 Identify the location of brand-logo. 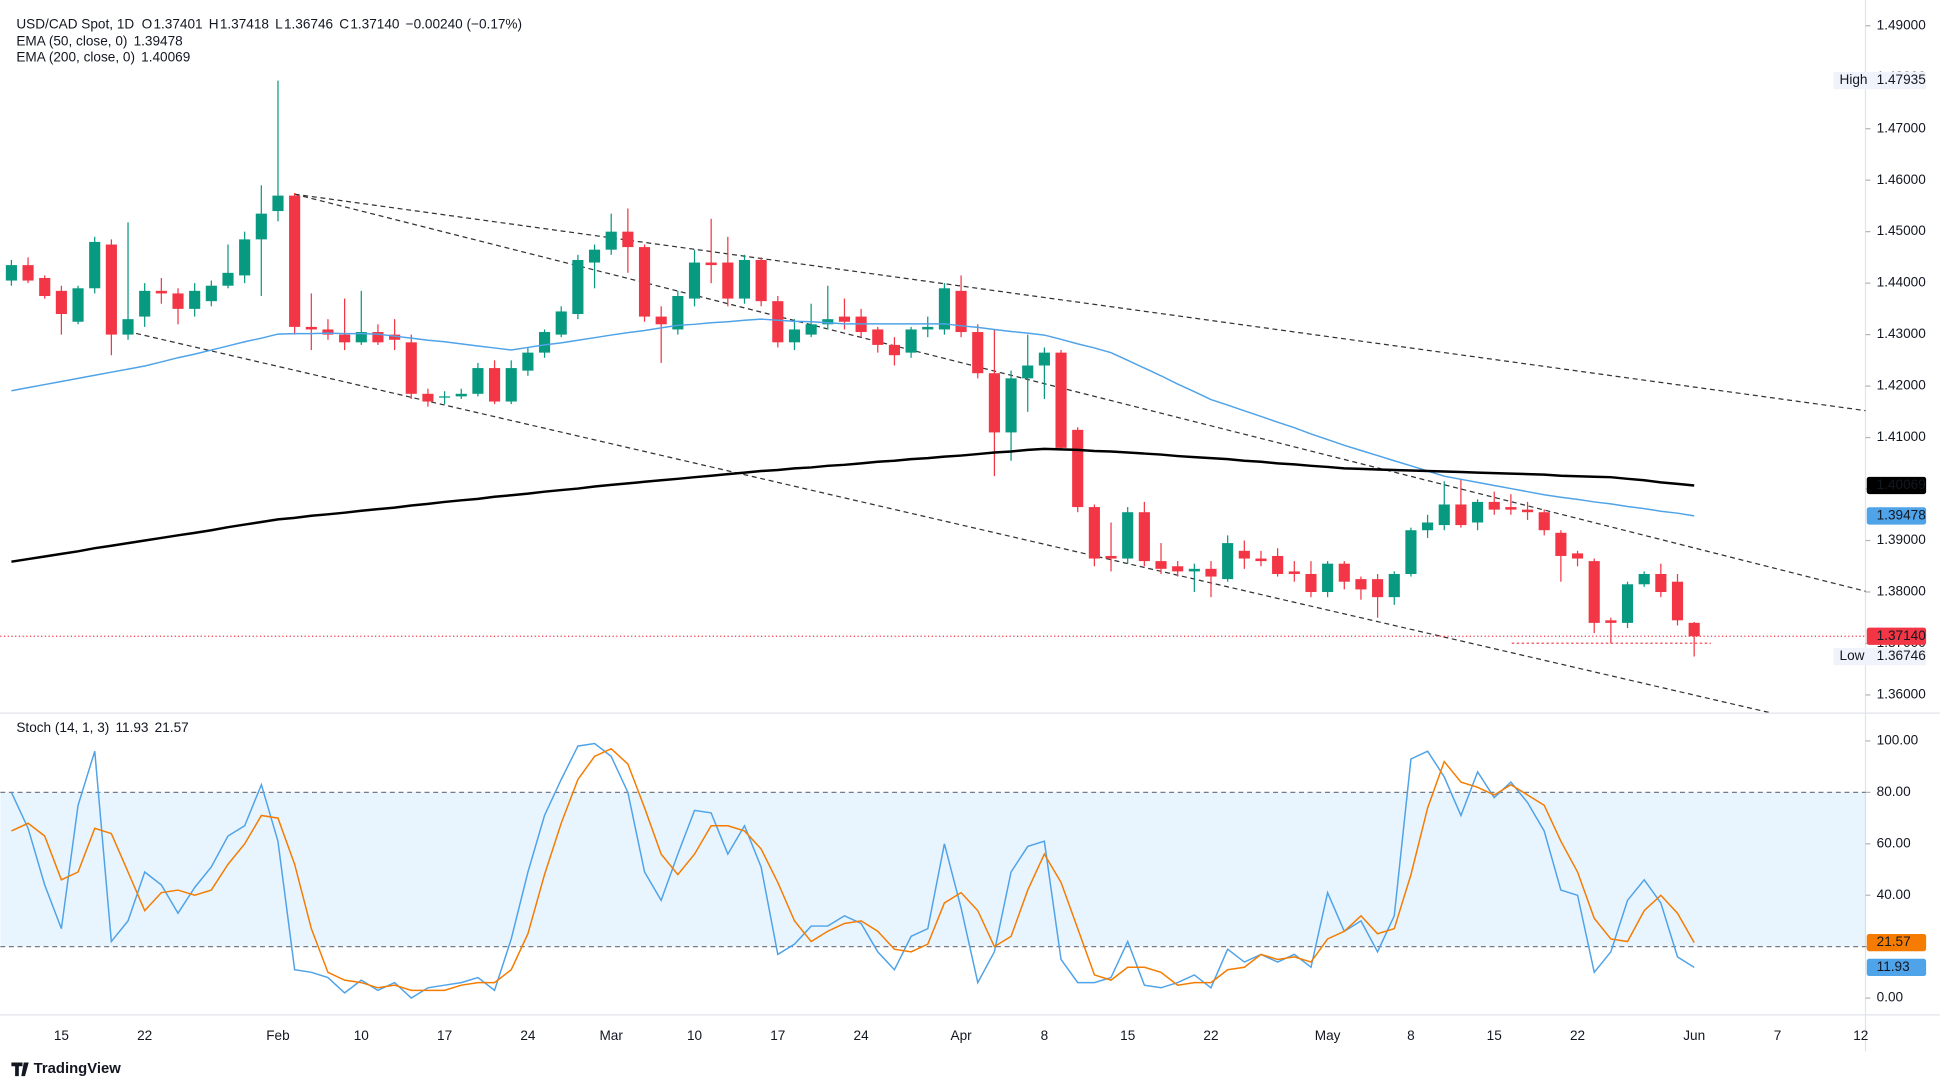
(20, 1069).